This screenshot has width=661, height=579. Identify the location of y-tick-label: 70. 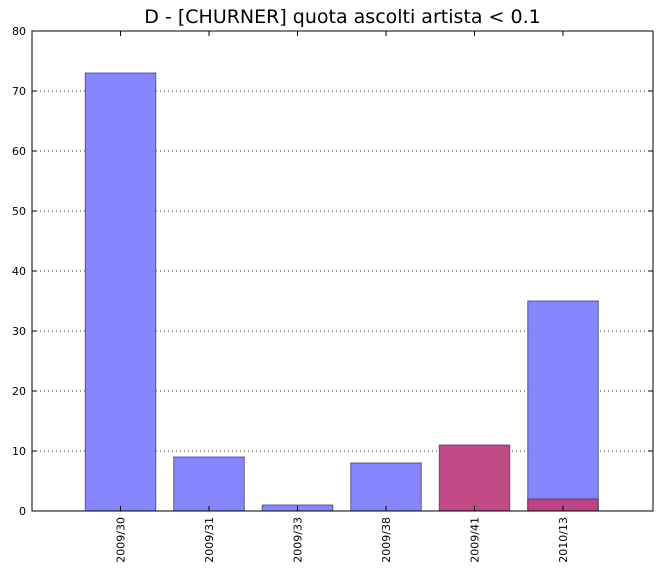
(19, 91).